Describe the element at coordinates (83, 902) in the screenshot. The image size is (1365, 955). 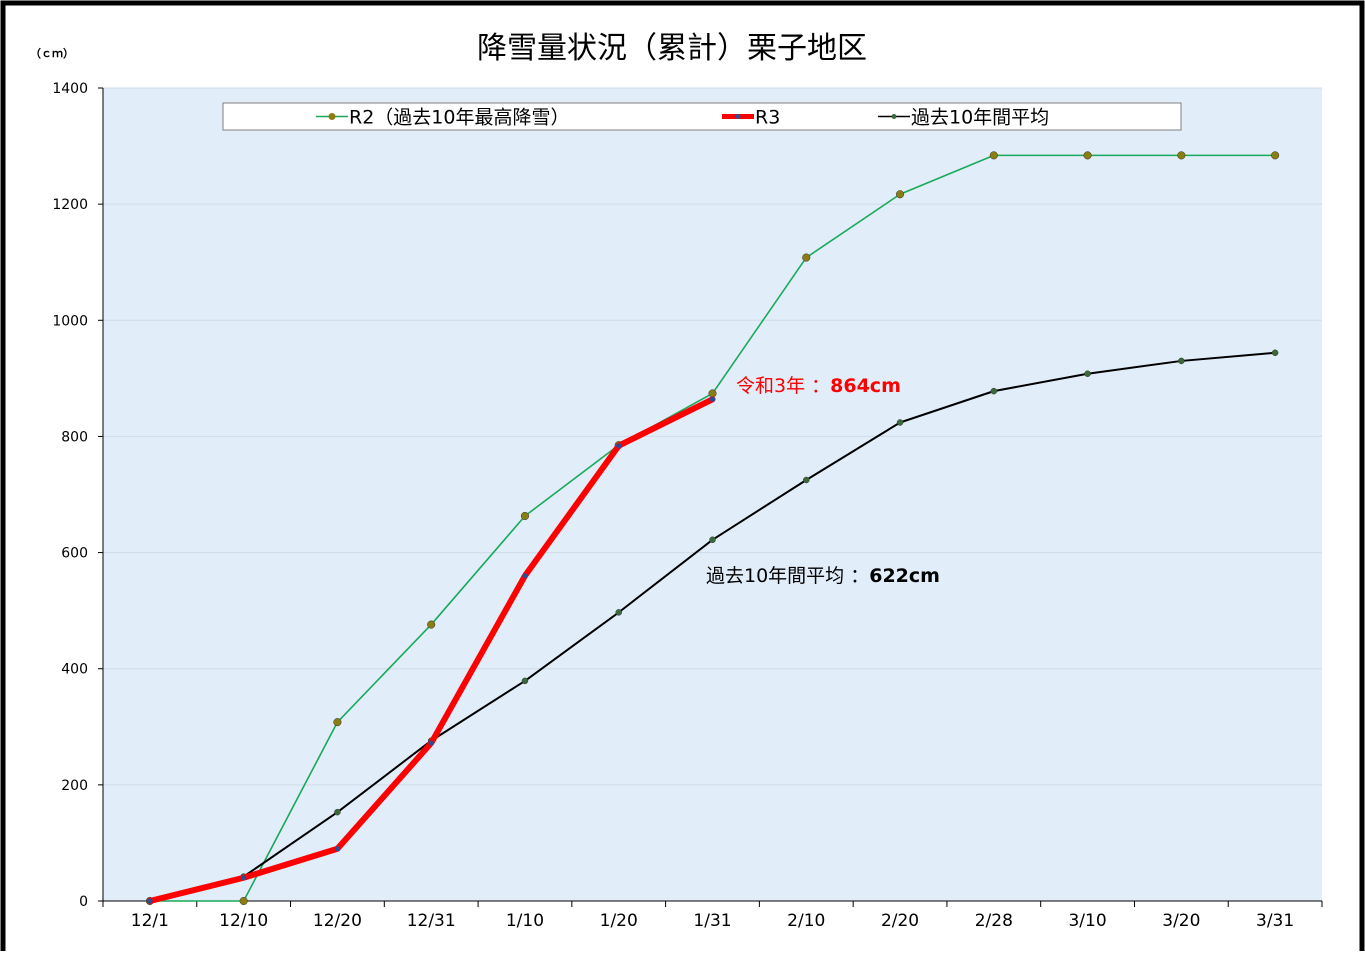
I see `y-tick-label: 0` at that location.